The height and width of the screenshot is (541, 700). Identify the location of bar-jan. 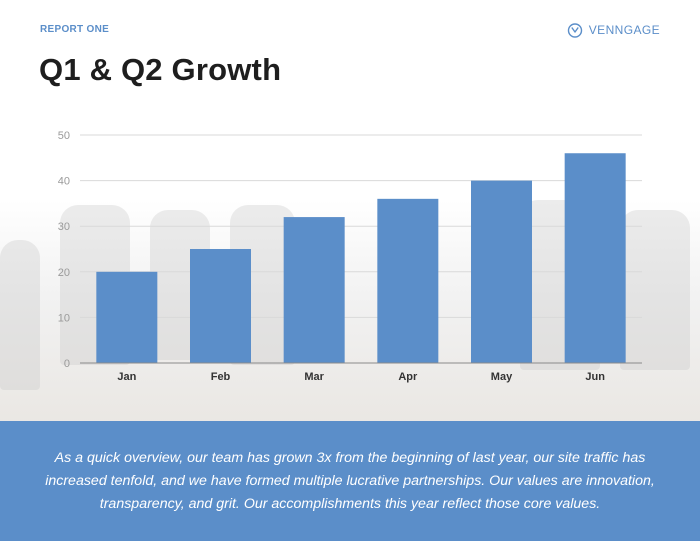
(127, 317).